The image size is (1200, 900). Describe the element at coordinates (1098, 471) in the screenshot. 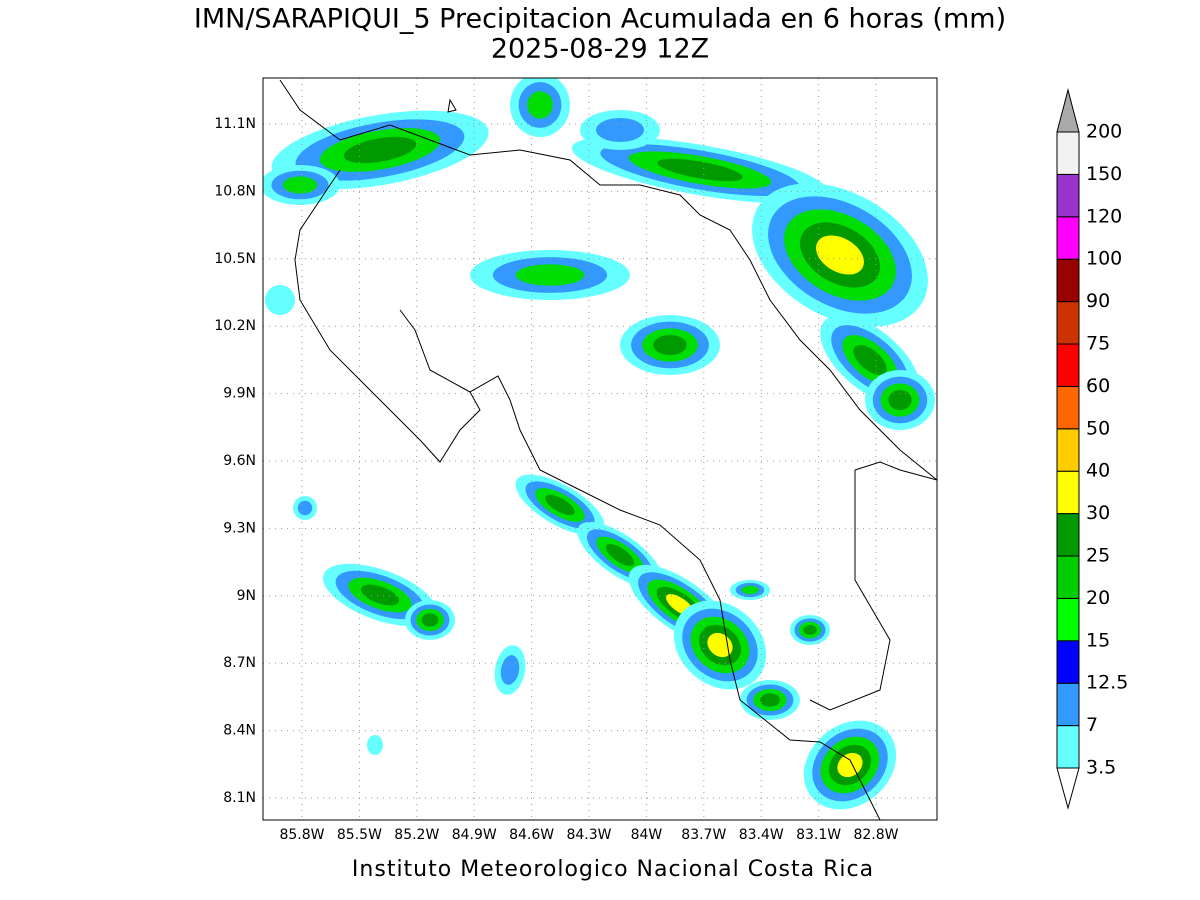

I see `colorbar-label: 40` at that location.